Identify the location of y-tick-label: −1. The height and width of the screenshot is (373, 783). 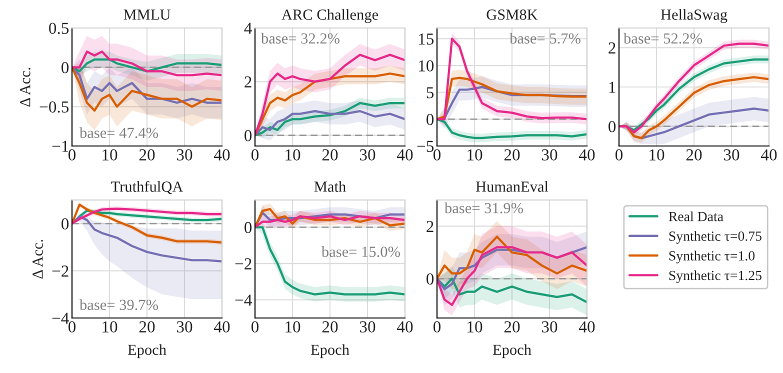
(60, 146).